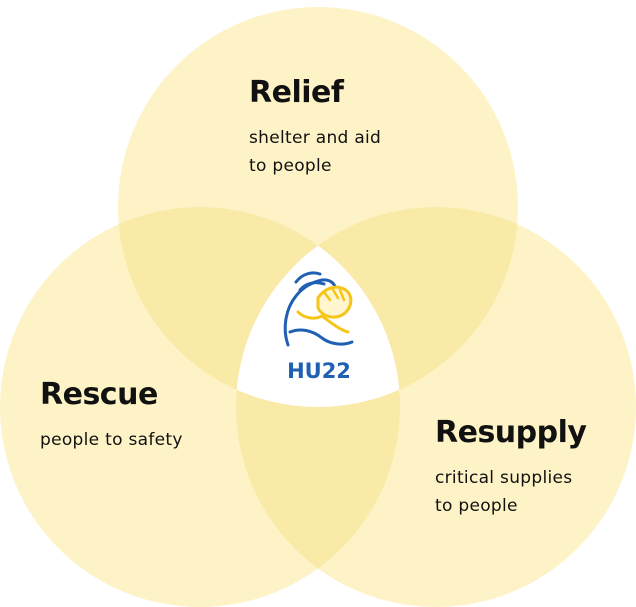 This screenshot has height=607, width=636. I want to click on relief-label: Relief shelter and aid to people, so click(315, 129).